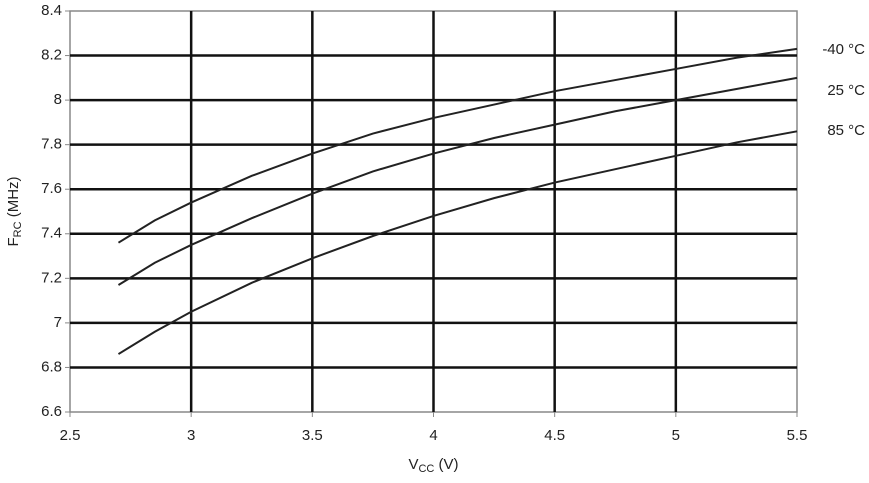 This screenshot has width=869, height=483. Describe the element at coordinates (797, 435) in the screenshot. I see `x-tick-label: 5.5` at that location.